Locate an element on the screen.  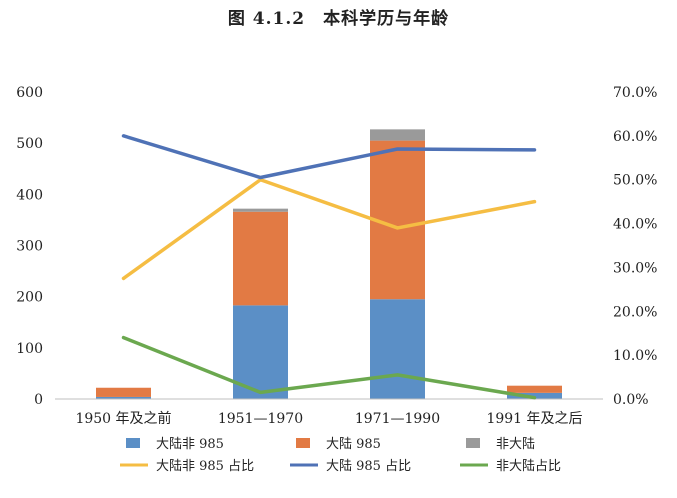
x-tick-label: 1971—1990 is located at coordinates (397, 419).